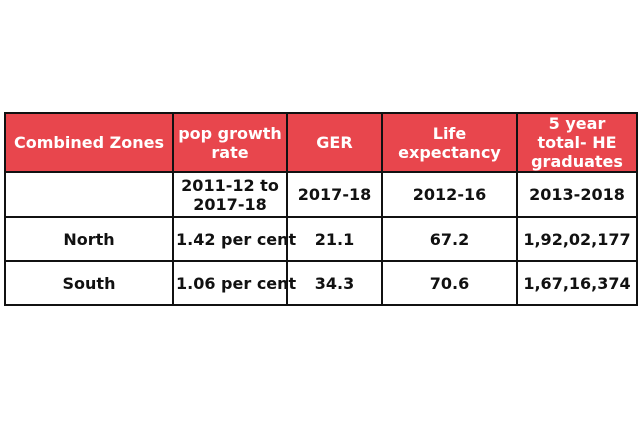 The height and width of the screenshot is (426, 640). Describe the element at coordinates (234, 283) in the screenshot. I see `pop-growth-cell: 1.06 per cent` at that location.